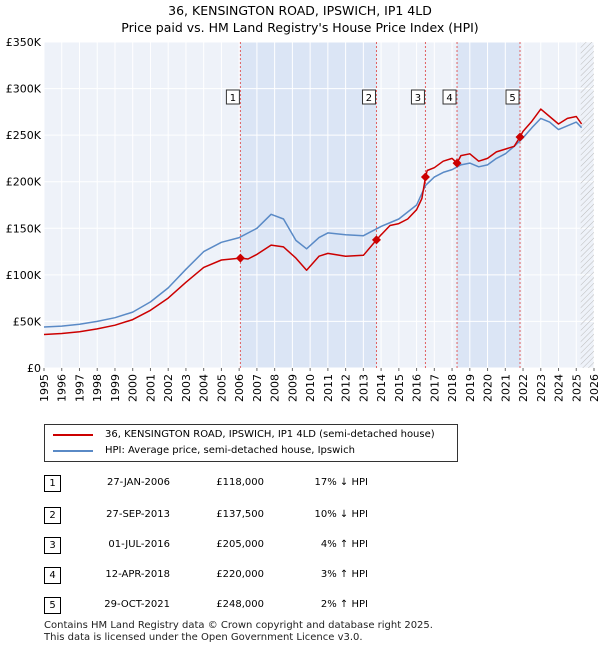 Image resolution: width=600 pixels, height=650 pixels. What do you see at coordinates (488, 388) in the screenshot?
I see `x-tick-label: 2020` at bounding box center [488, 388].